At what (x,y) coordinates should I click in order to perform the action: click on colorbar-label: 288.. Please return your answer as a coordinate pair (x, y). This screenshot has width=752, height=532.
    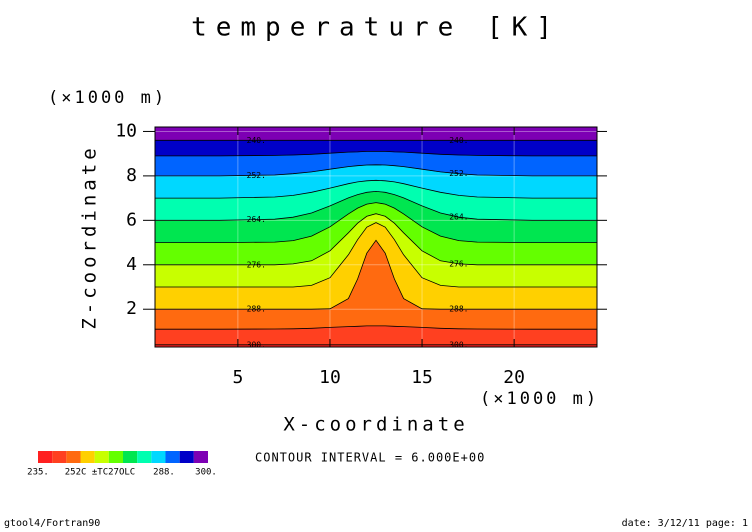
    Looking at the image, I should click on (164, 473).